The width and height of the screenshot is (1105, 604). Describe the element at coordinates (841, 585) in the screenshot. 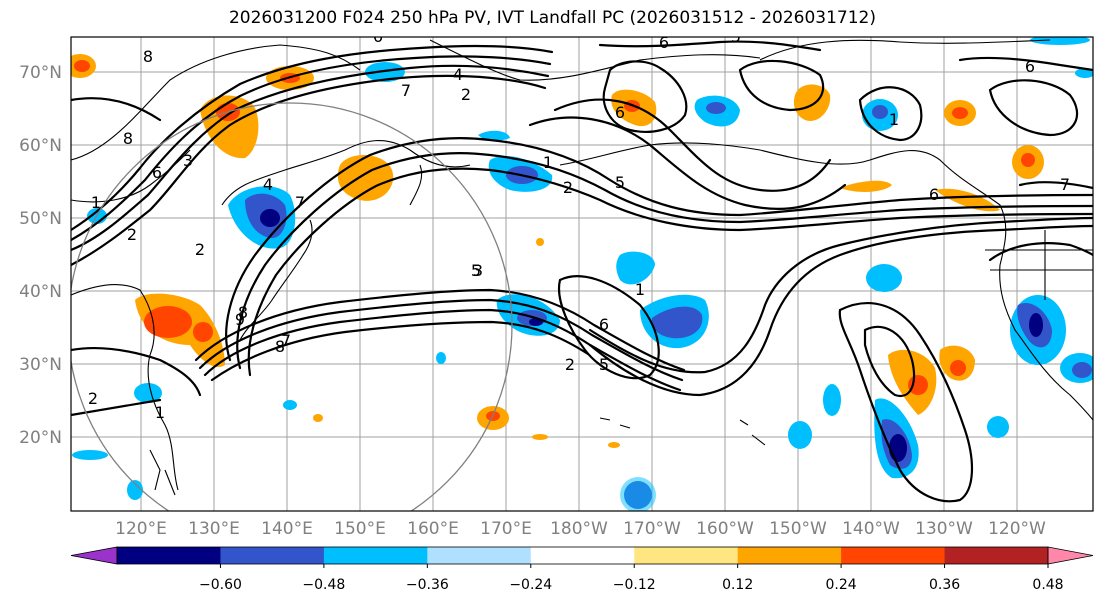

I see `colorbar-tick-label: 0.24` at that location.